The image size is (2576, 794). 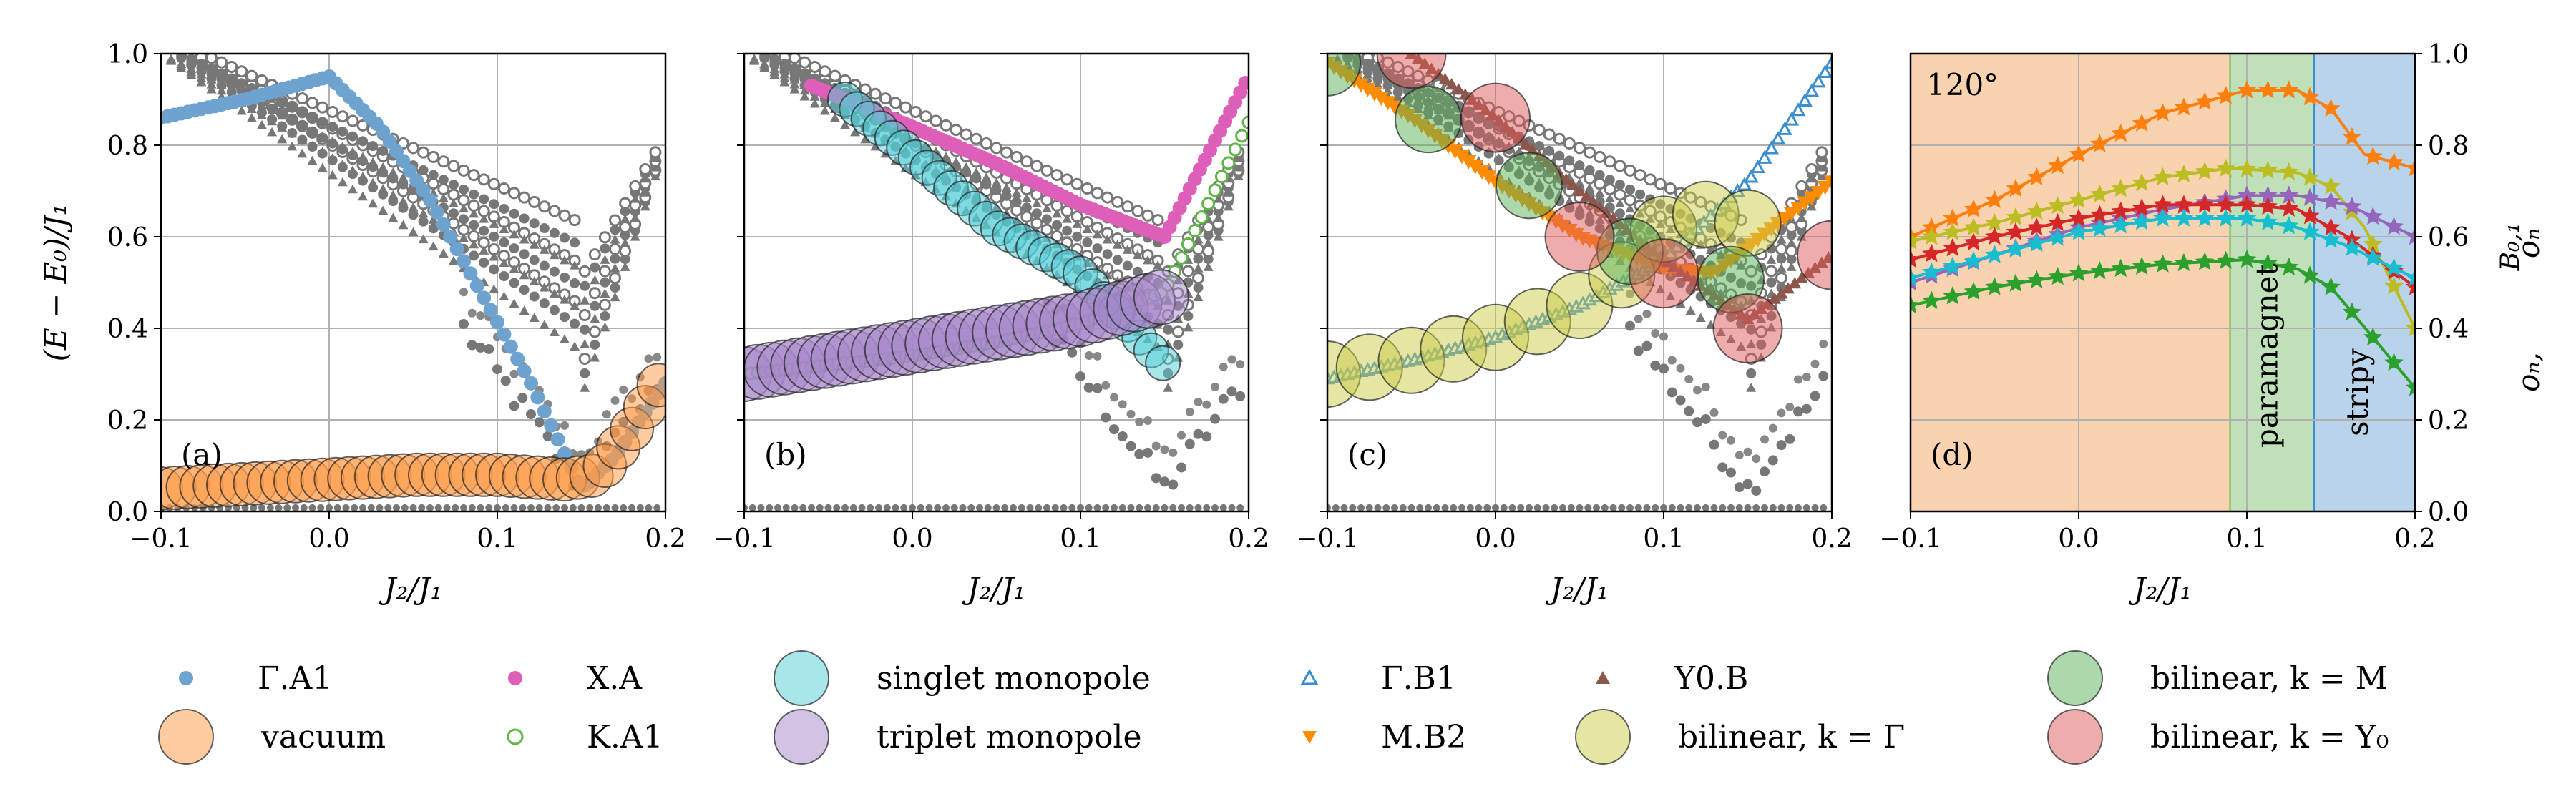 I want to click on panel-body, so click(x=996, y=283).